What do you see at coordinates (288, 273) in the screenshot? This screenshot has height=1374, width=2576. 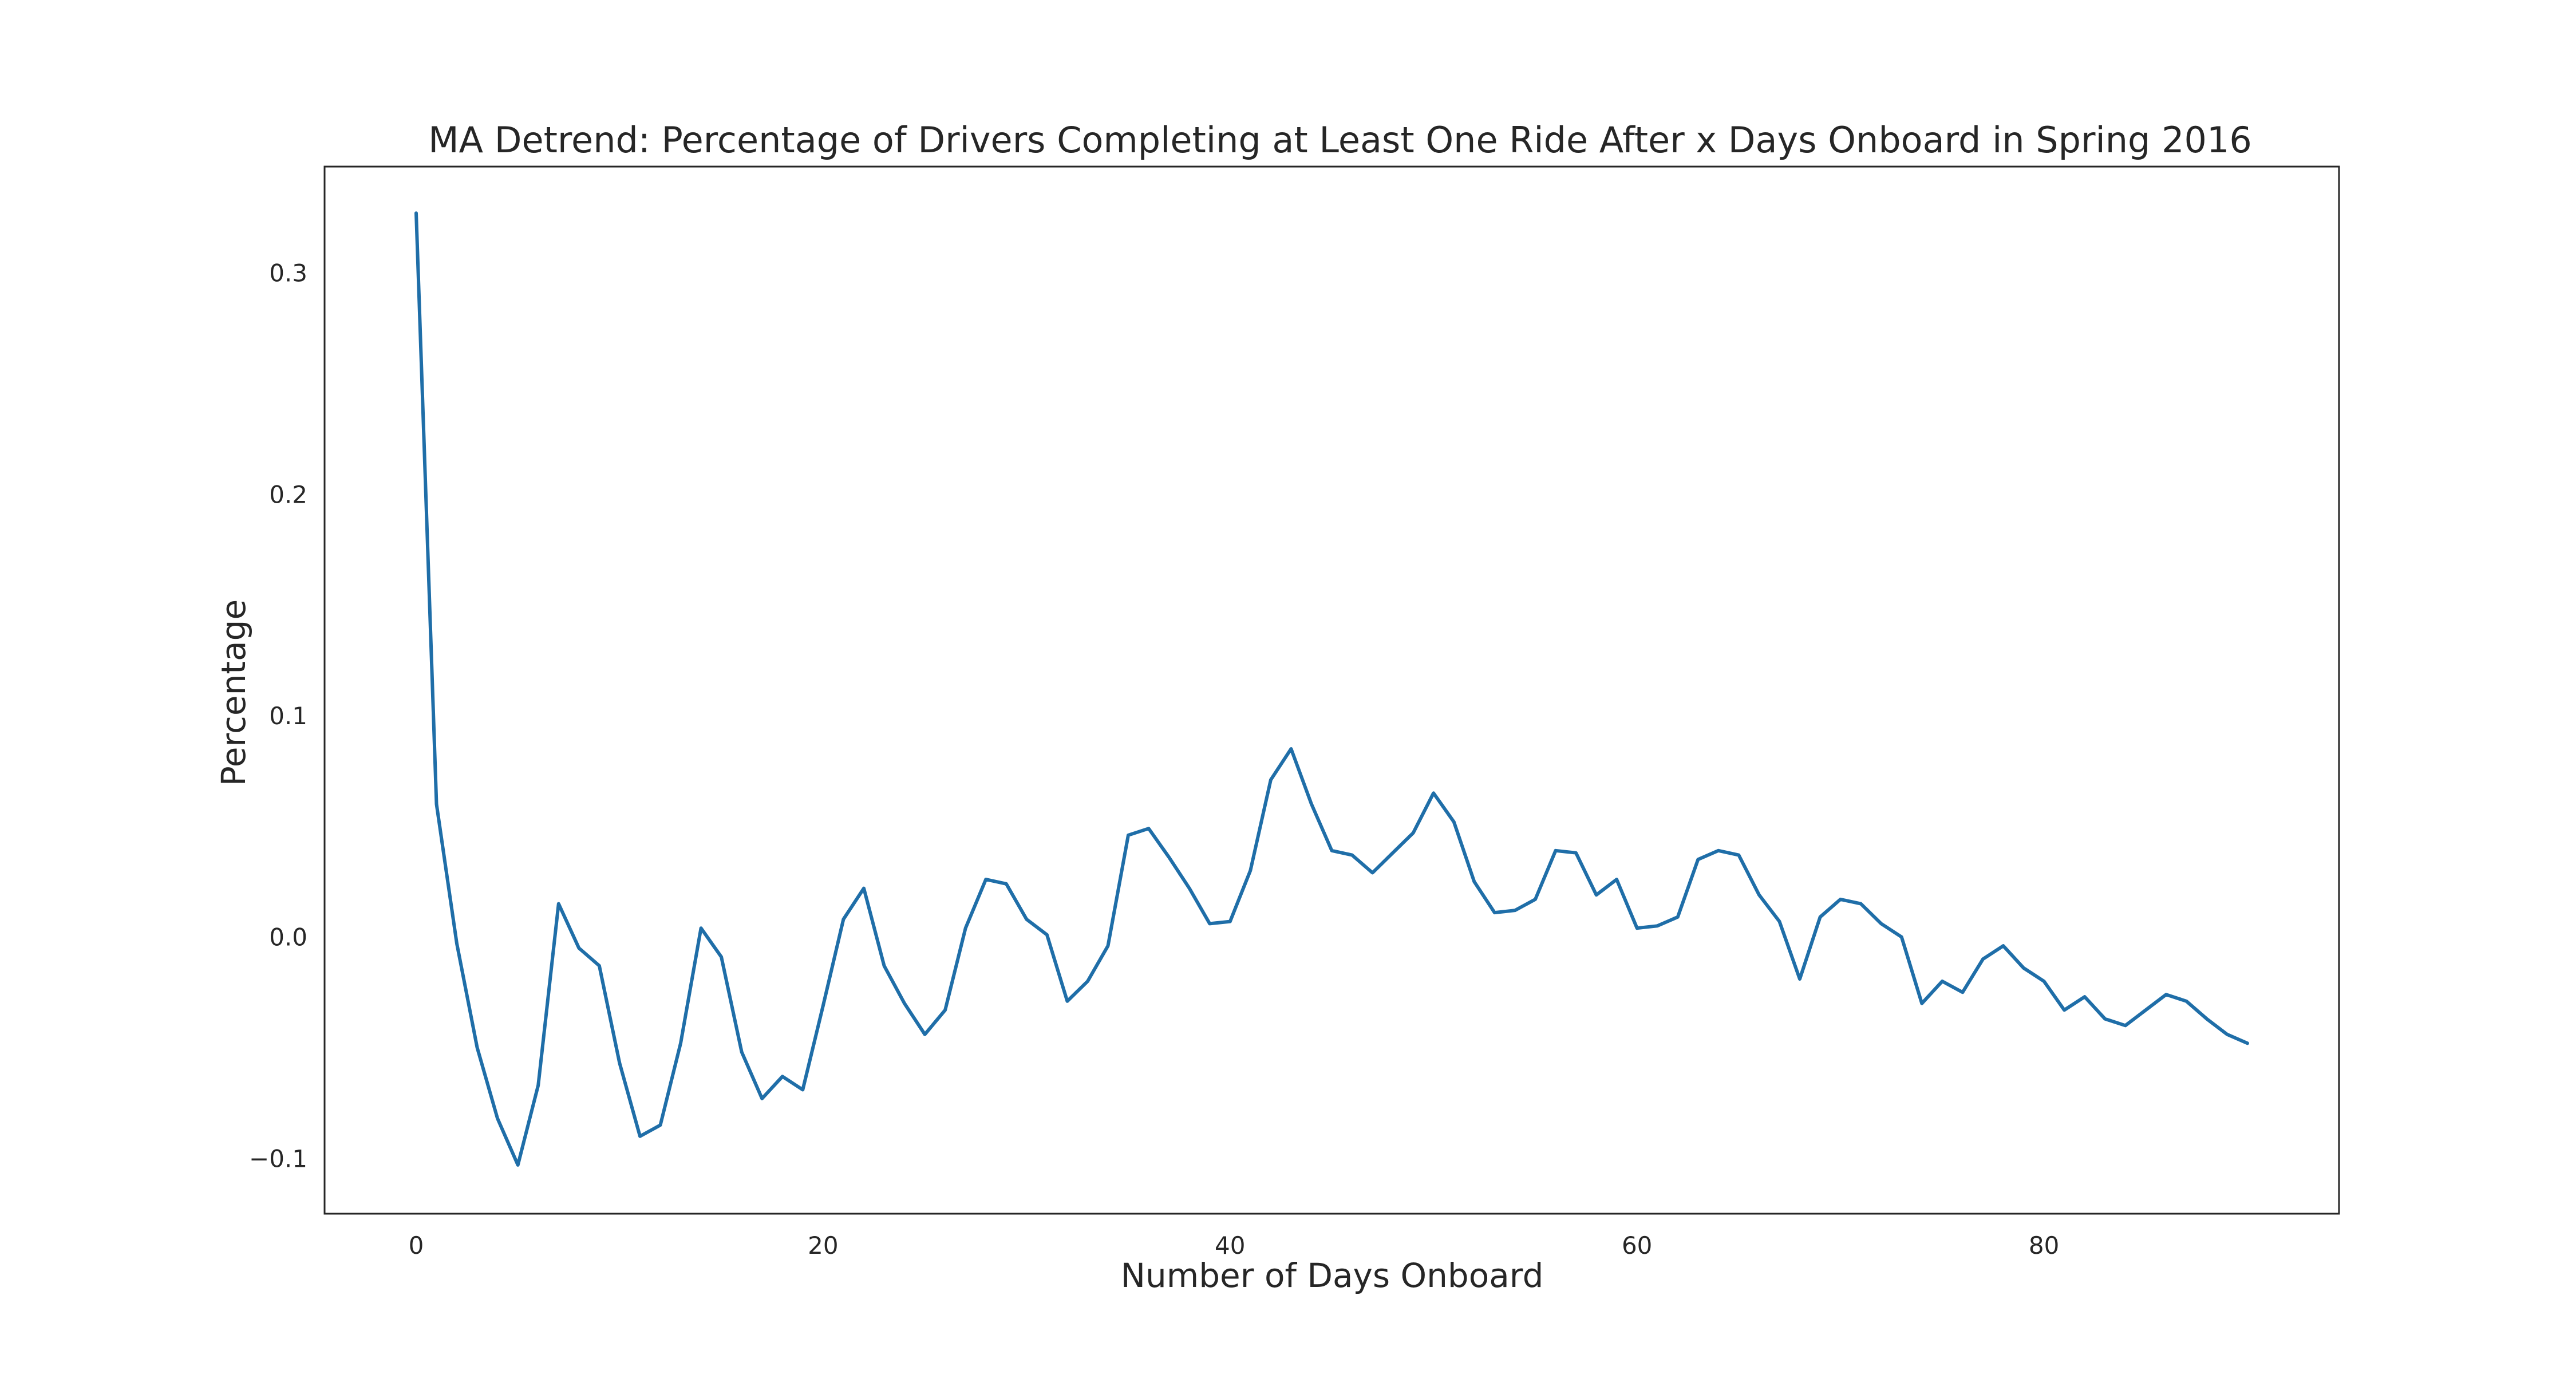 I see `y-tick-label: 0.3` at bounding box center [288, 273].